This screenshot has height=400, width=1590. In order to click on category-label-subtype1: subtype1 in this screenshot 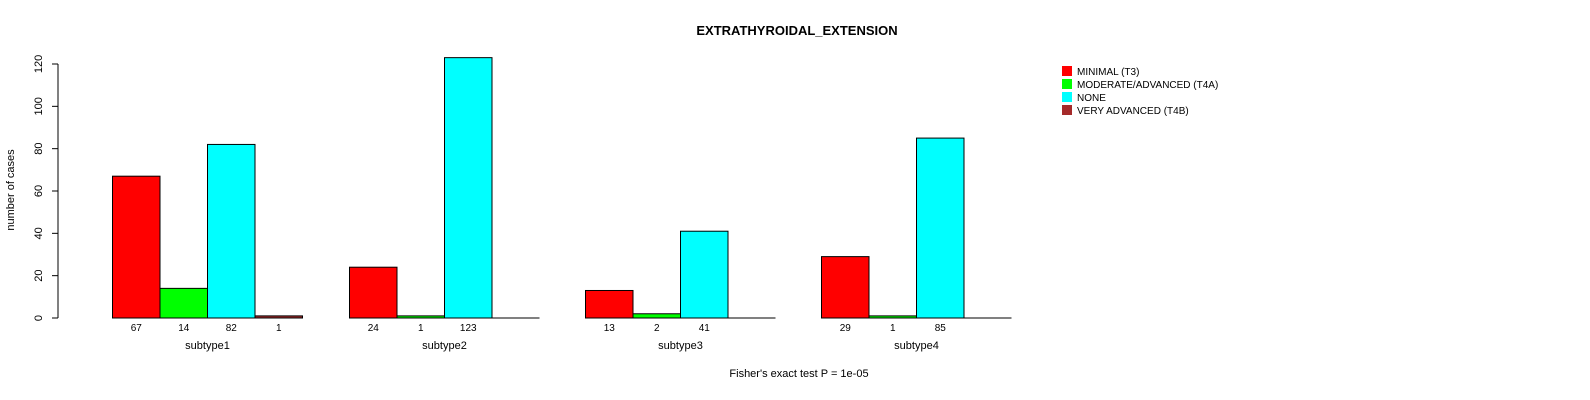, I will do `click(207, 346)`.